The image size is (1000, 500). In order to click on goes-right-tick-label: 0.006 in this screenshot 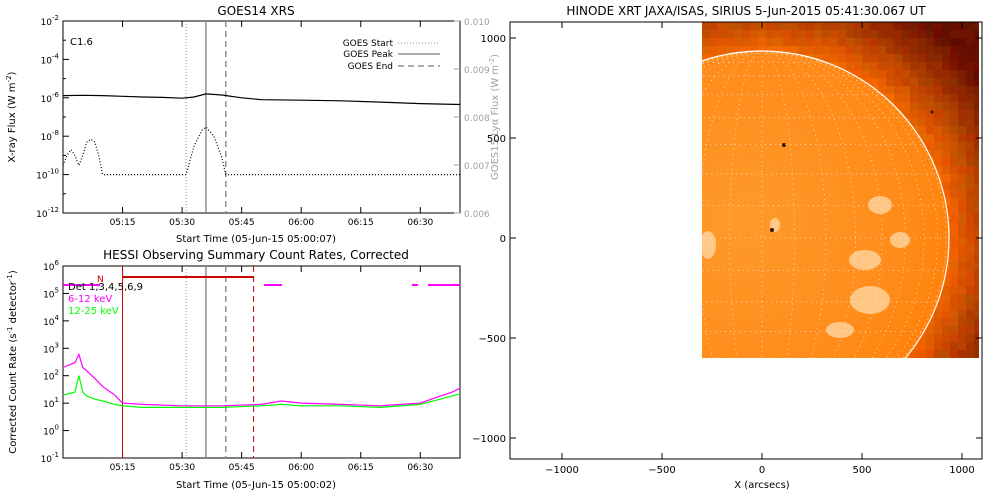, I will do `click(477, 215)`.